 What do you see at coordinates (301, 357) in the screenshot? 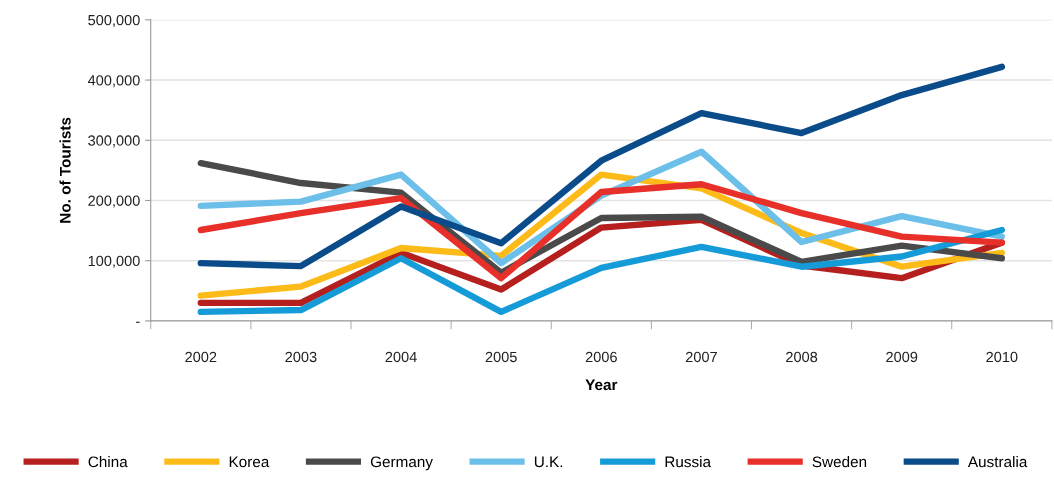
I see `x-tick-label: 2003` at bounding box center [301, 357].